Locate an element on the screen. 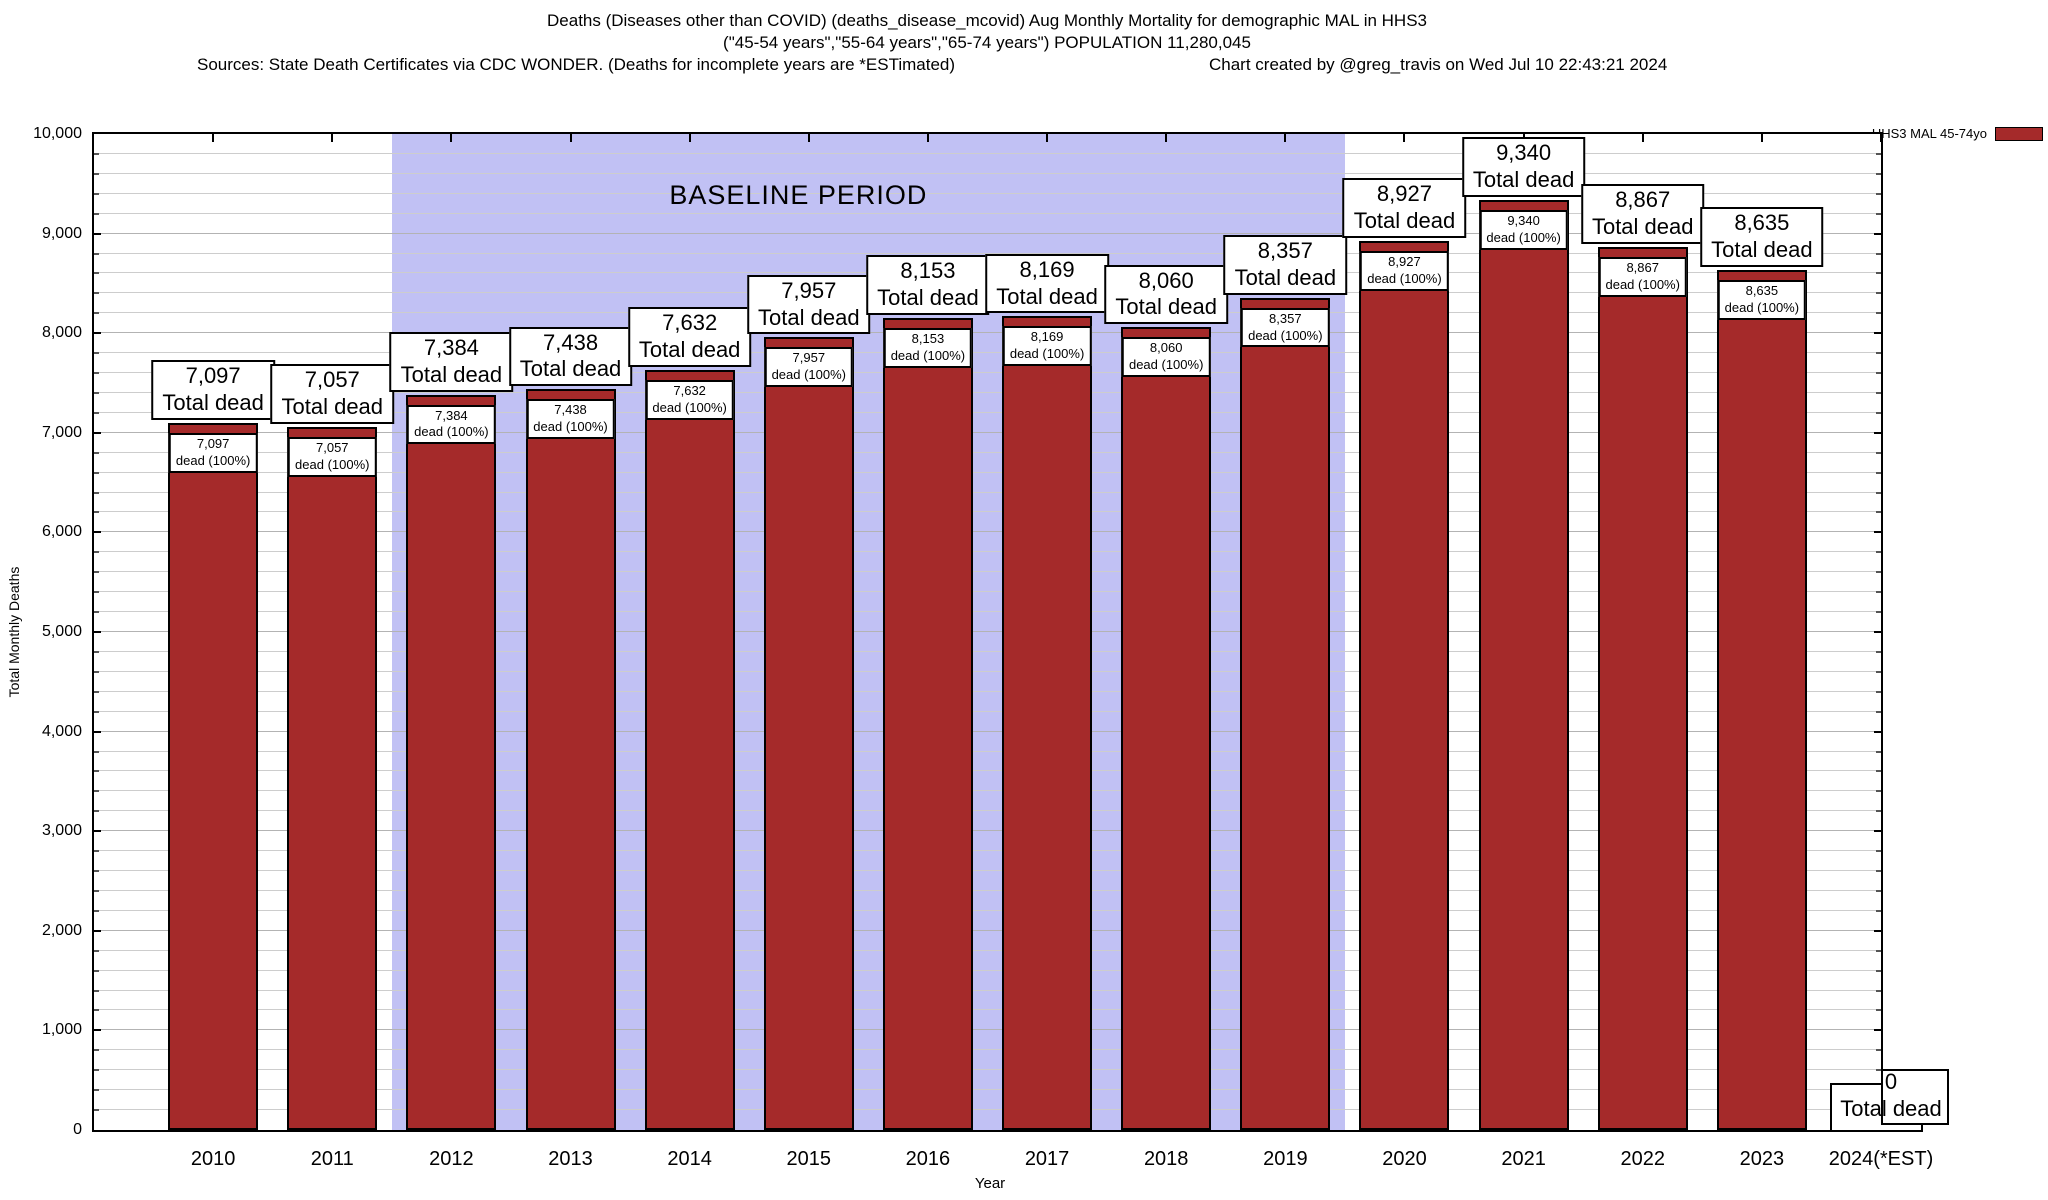 The width and height of the screenshot is (2048, 1200). y-tick-label-6,000: 6,000 is located at coordinates (61, 532).